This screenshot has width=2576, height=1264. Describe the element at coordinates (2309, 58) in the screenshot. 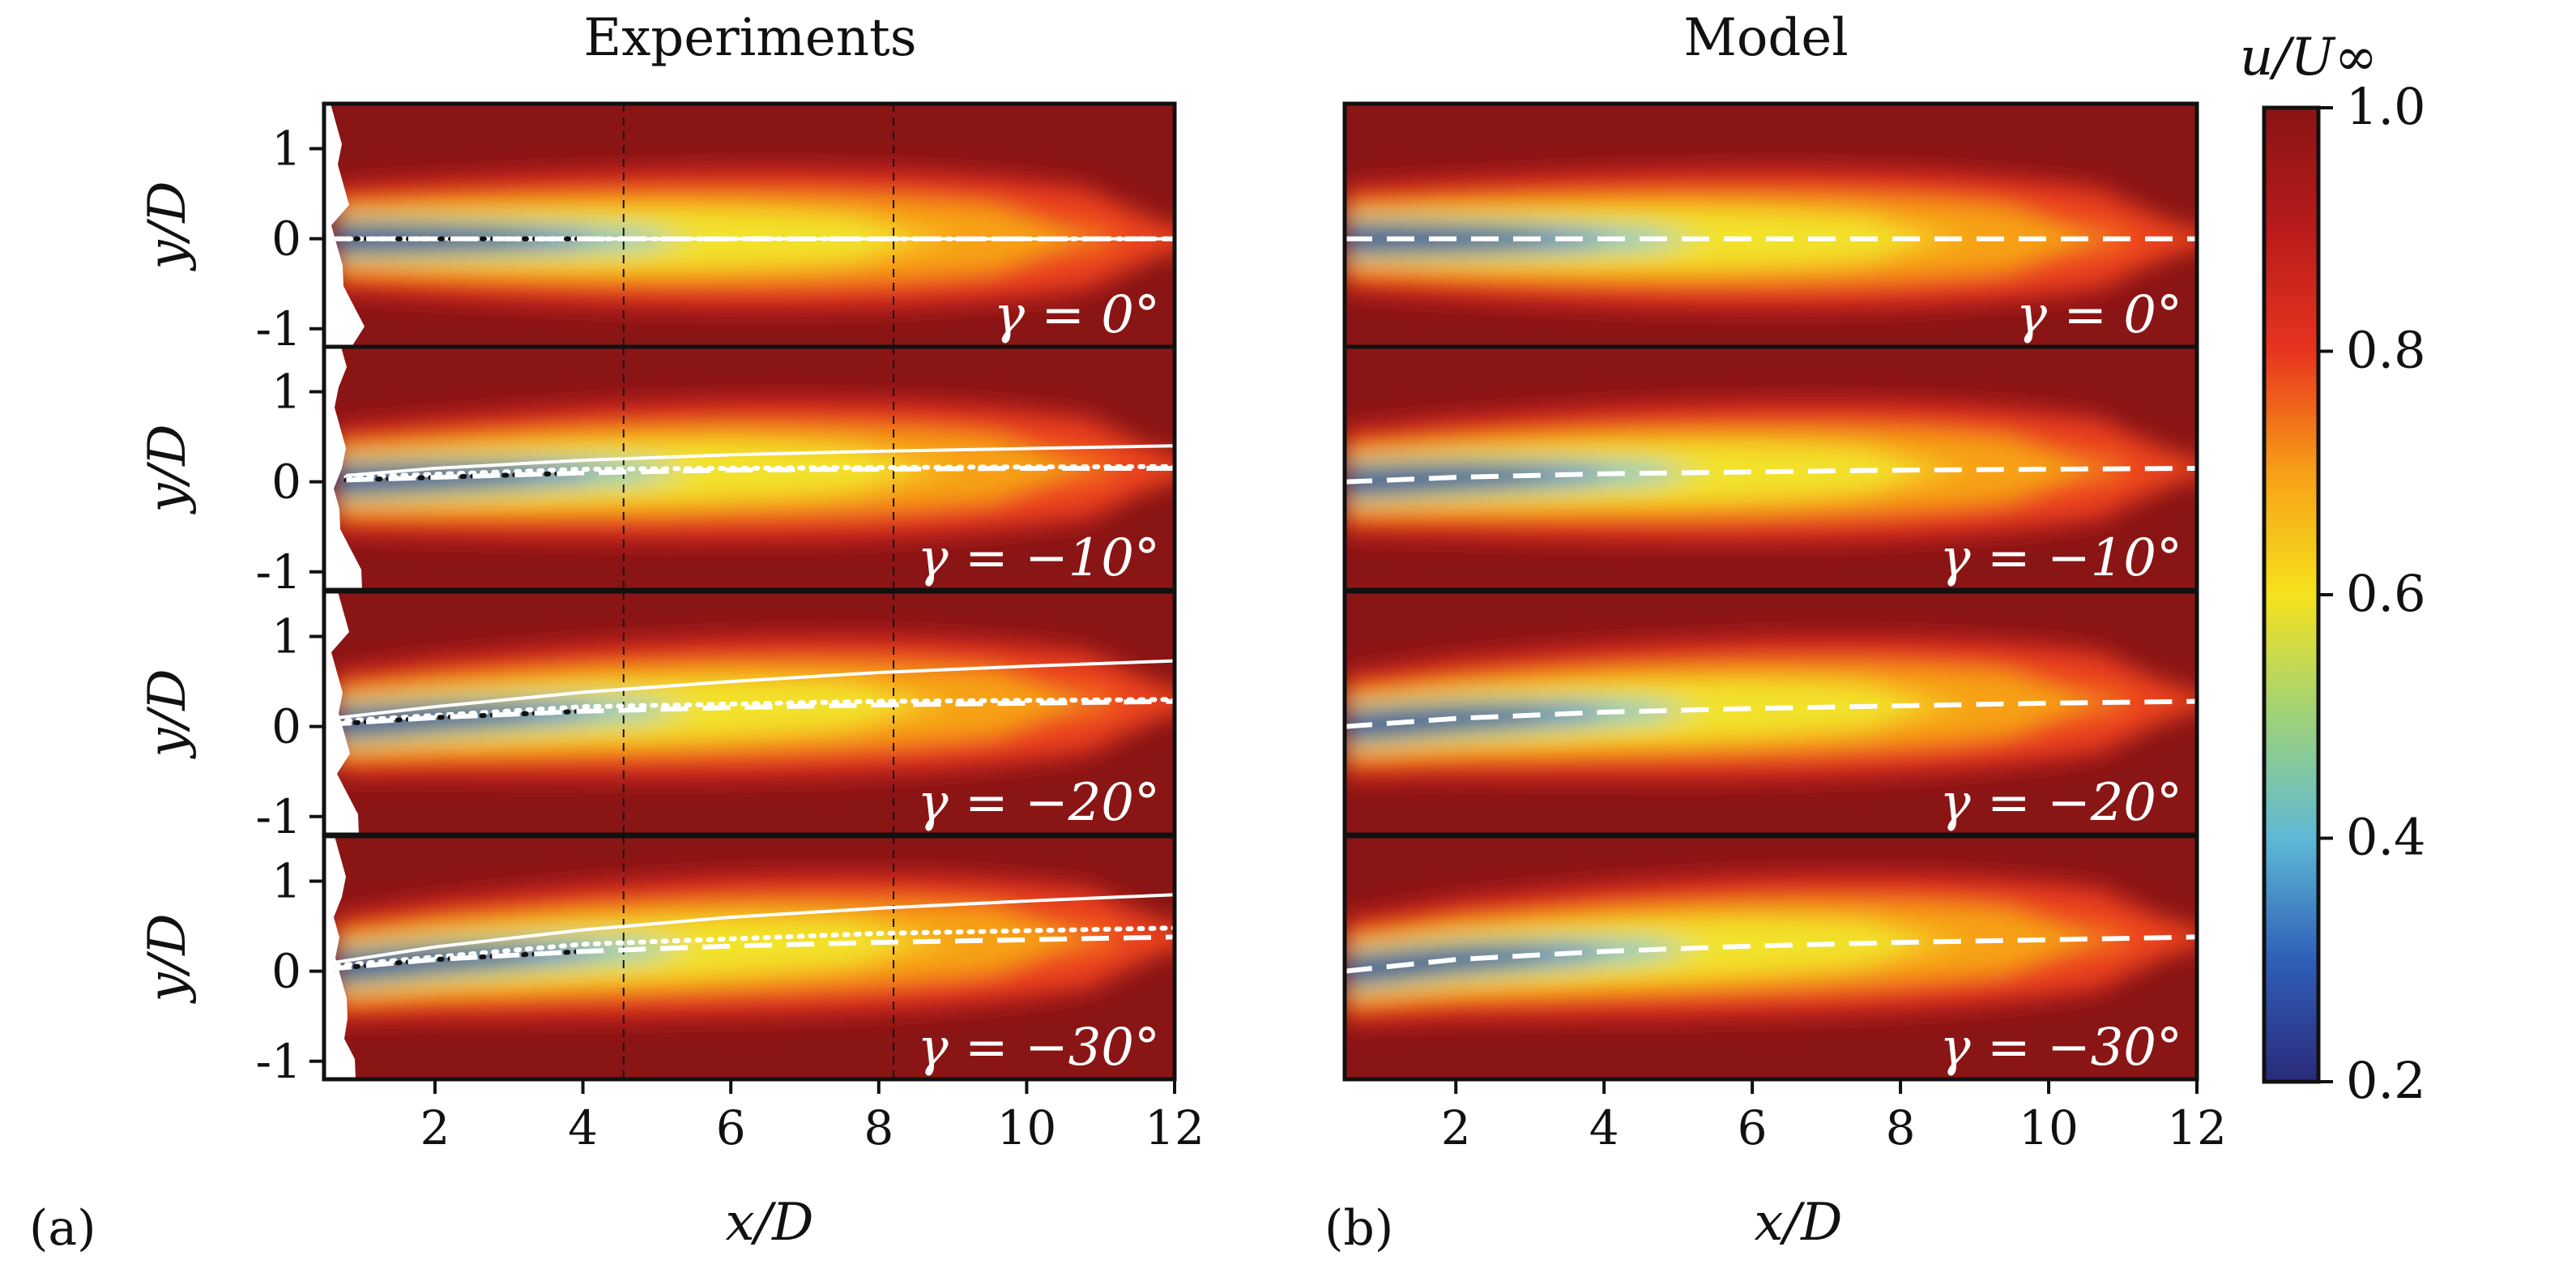

I see `colorbar-label: u/U∞` at that location.